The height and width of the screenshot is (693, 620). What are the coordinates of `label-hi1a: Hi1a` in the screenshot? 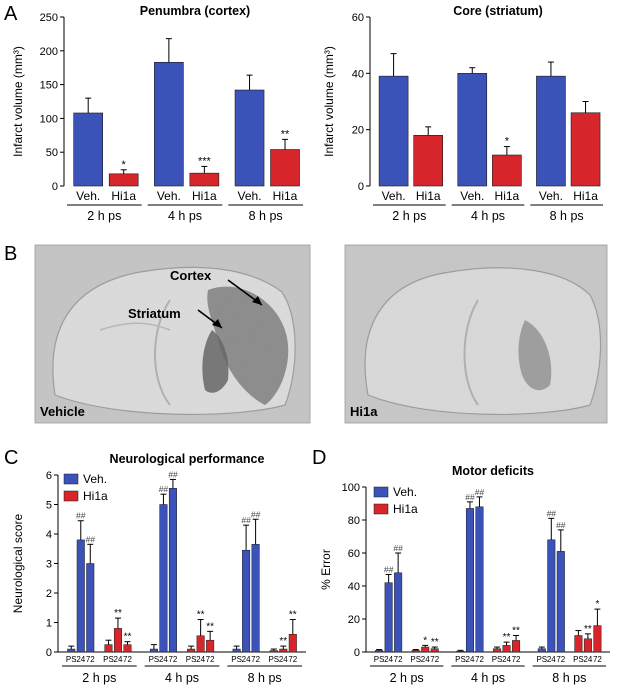 It's located at (364, 411).